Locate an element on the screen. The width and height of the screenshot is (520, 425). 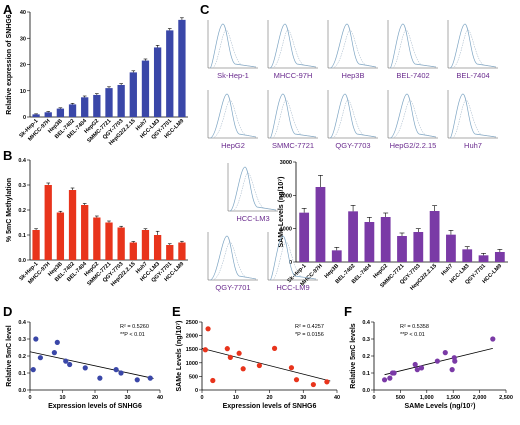
x-tick-label: Huh7 is located at coordinates (447, 270).